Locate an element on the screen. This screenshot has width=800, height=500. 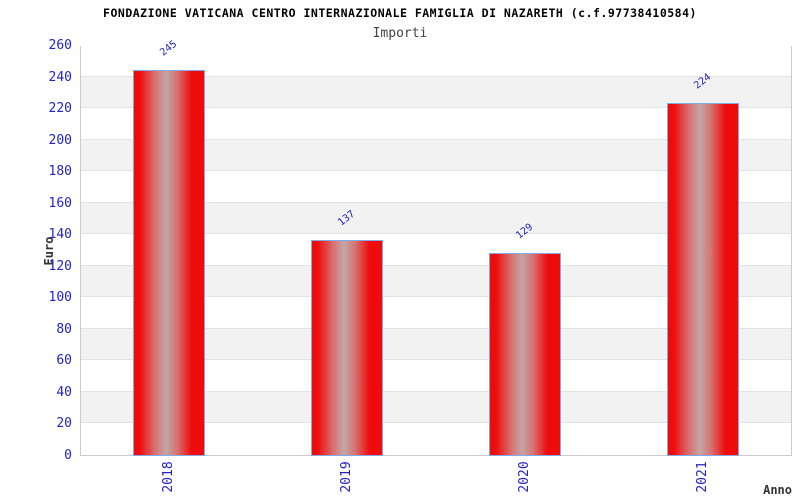
bar-2019 is located at coordinates (347, 347).